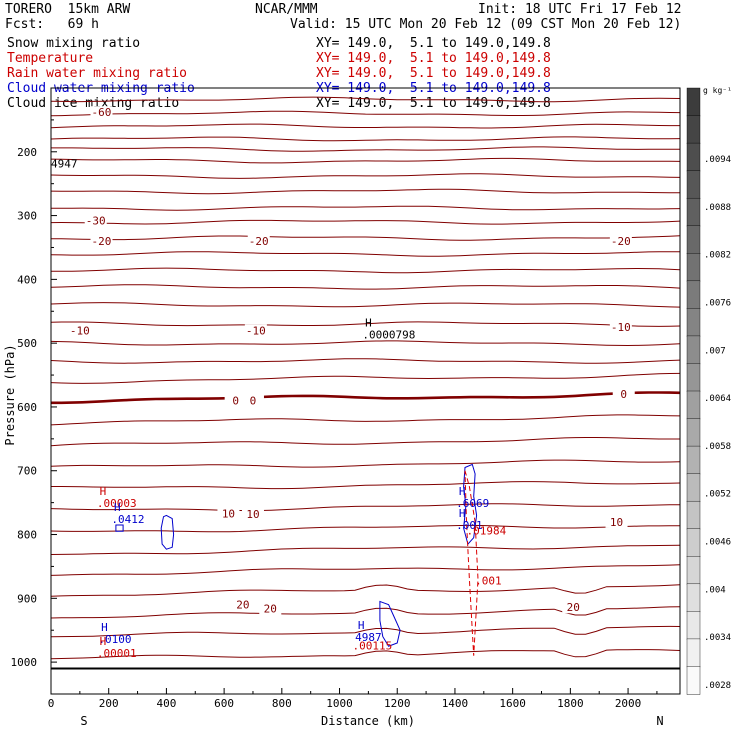  What do you see at coordinates (51, 703) in the screenshot?
I see `x-tick-label: 0` at bounding box center [51, 703].